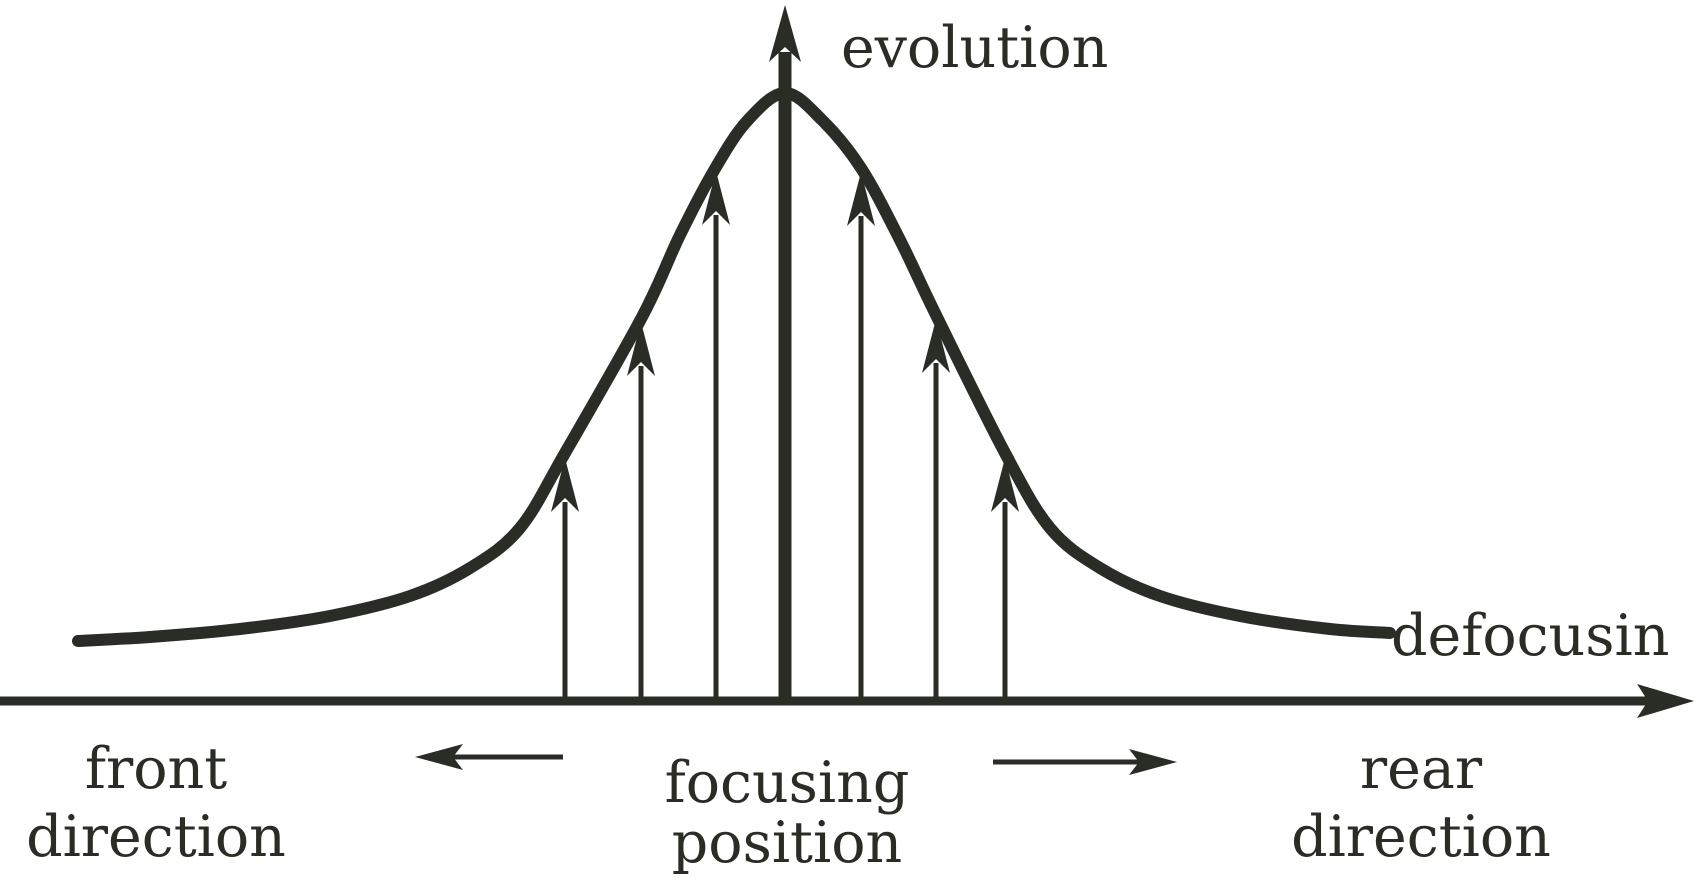  Describe the element at coordinates (156, 837) in the screenshot. I see `front-direction-label-line2: direction` at that location.